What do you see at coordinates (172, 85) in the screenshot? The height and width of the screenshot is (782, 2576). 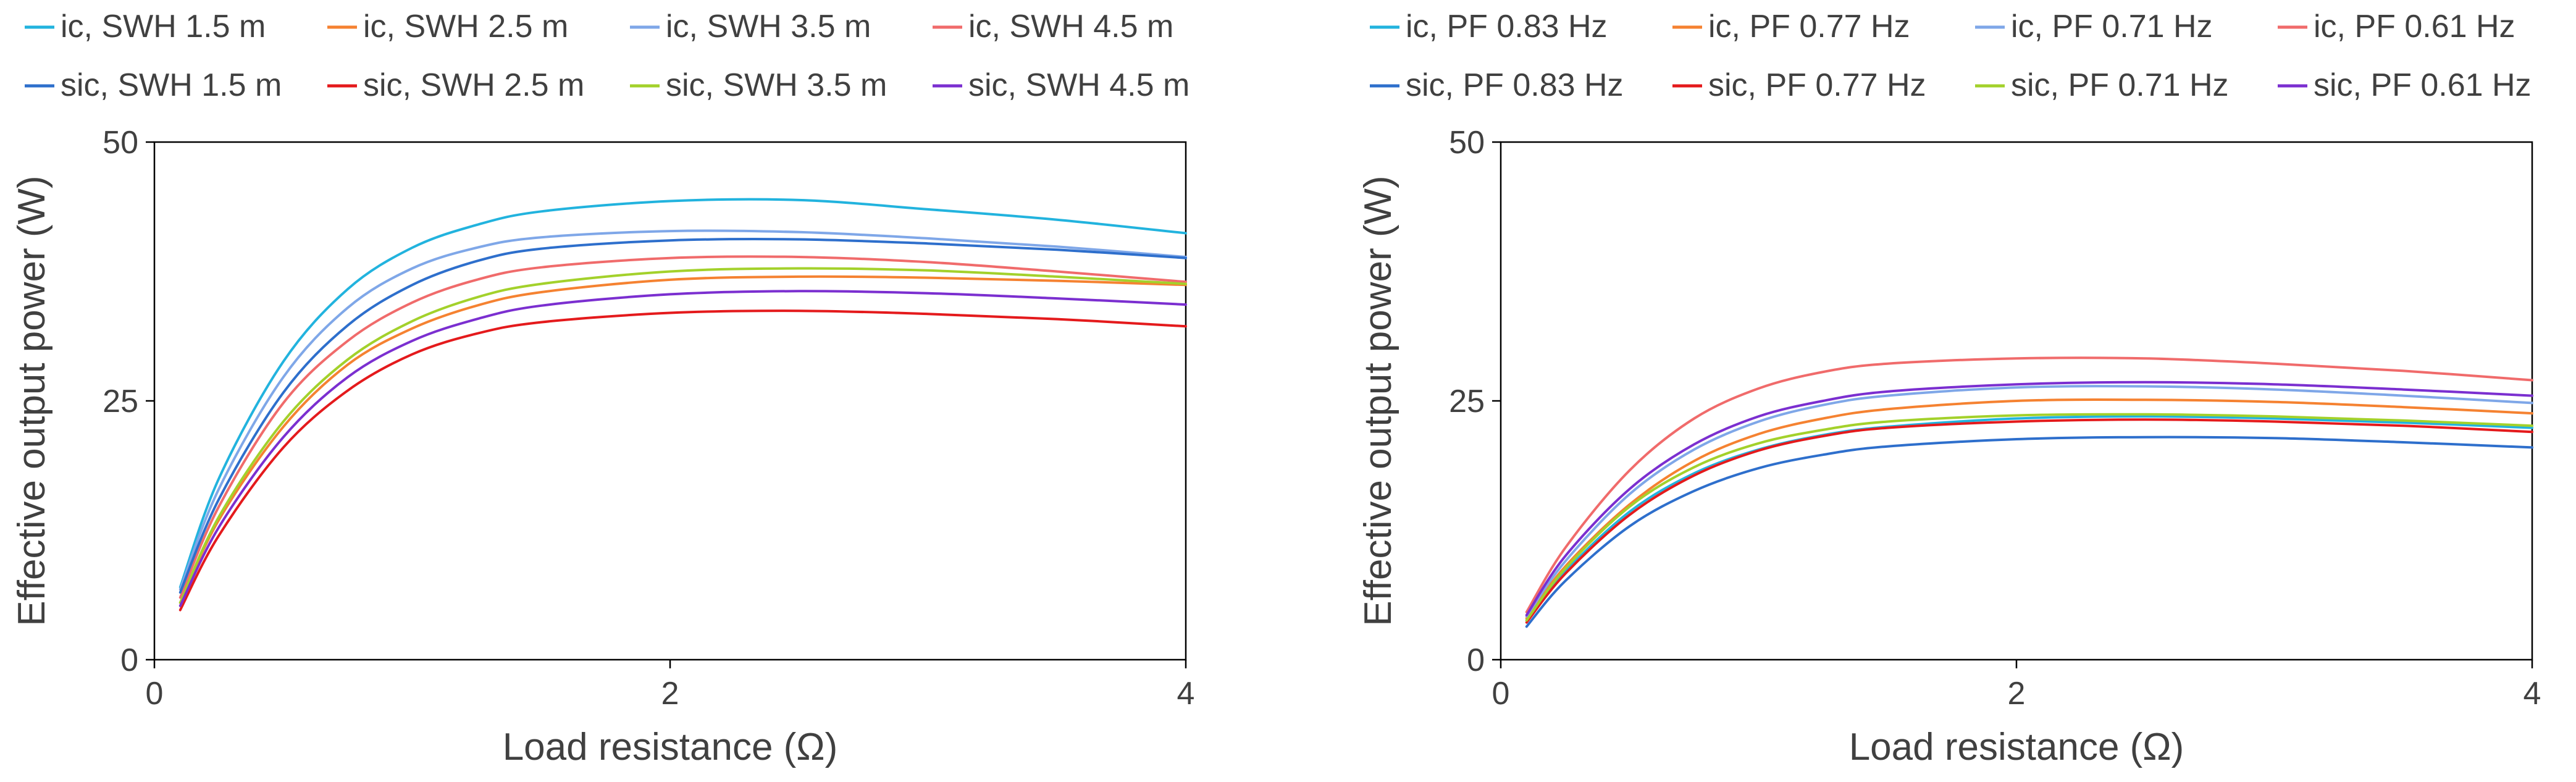 I see `legend-label: sic, SWH 1.5 m` at bounding box center [172, 85].